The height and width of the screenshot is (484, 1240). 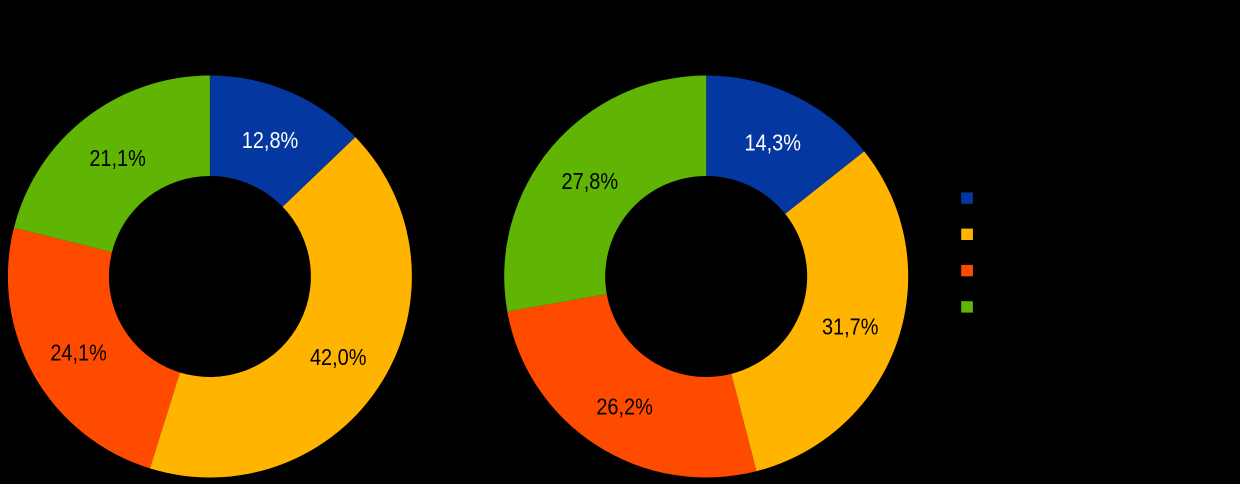 What do you see at coordinates (850, 326) in the screenshot?
I see `svg-text: 31,7%` at bounding box center [850, 326].